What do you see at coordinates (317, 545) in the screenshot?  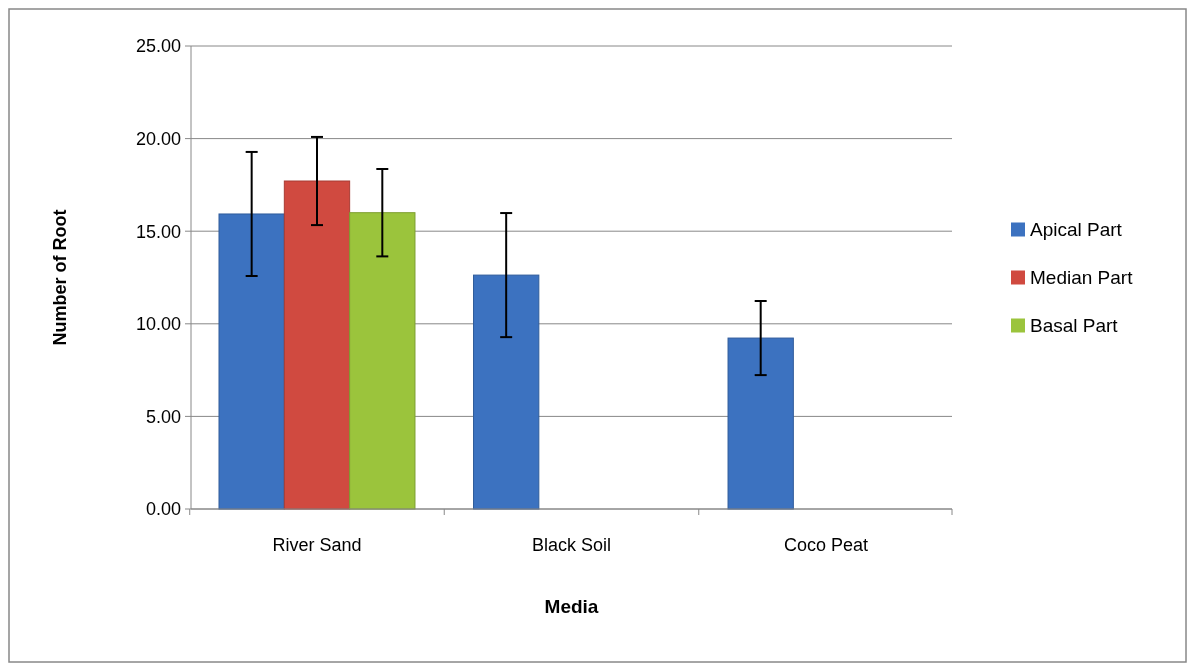 I see `x-tick-label: River Sand` at bounding box center [317, 545].